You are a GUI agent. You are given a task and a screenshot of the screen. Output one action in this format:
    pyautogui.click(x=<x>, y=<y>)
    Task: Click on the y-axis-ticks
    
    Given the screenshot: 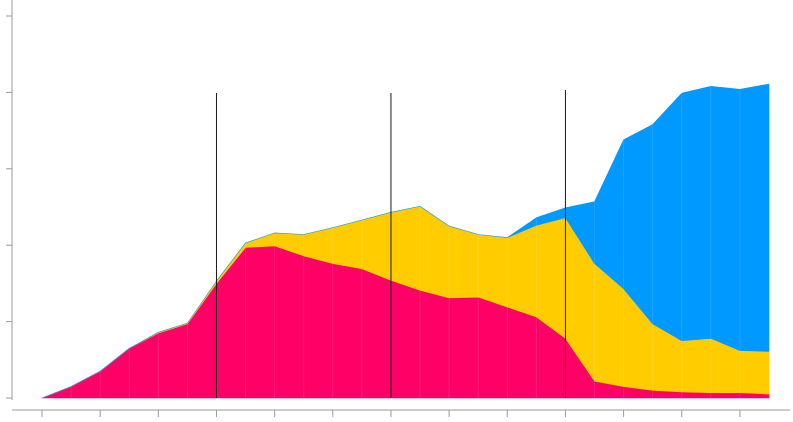 What is the action you would take?
    pyautogui.click(x=9, y=207)
    